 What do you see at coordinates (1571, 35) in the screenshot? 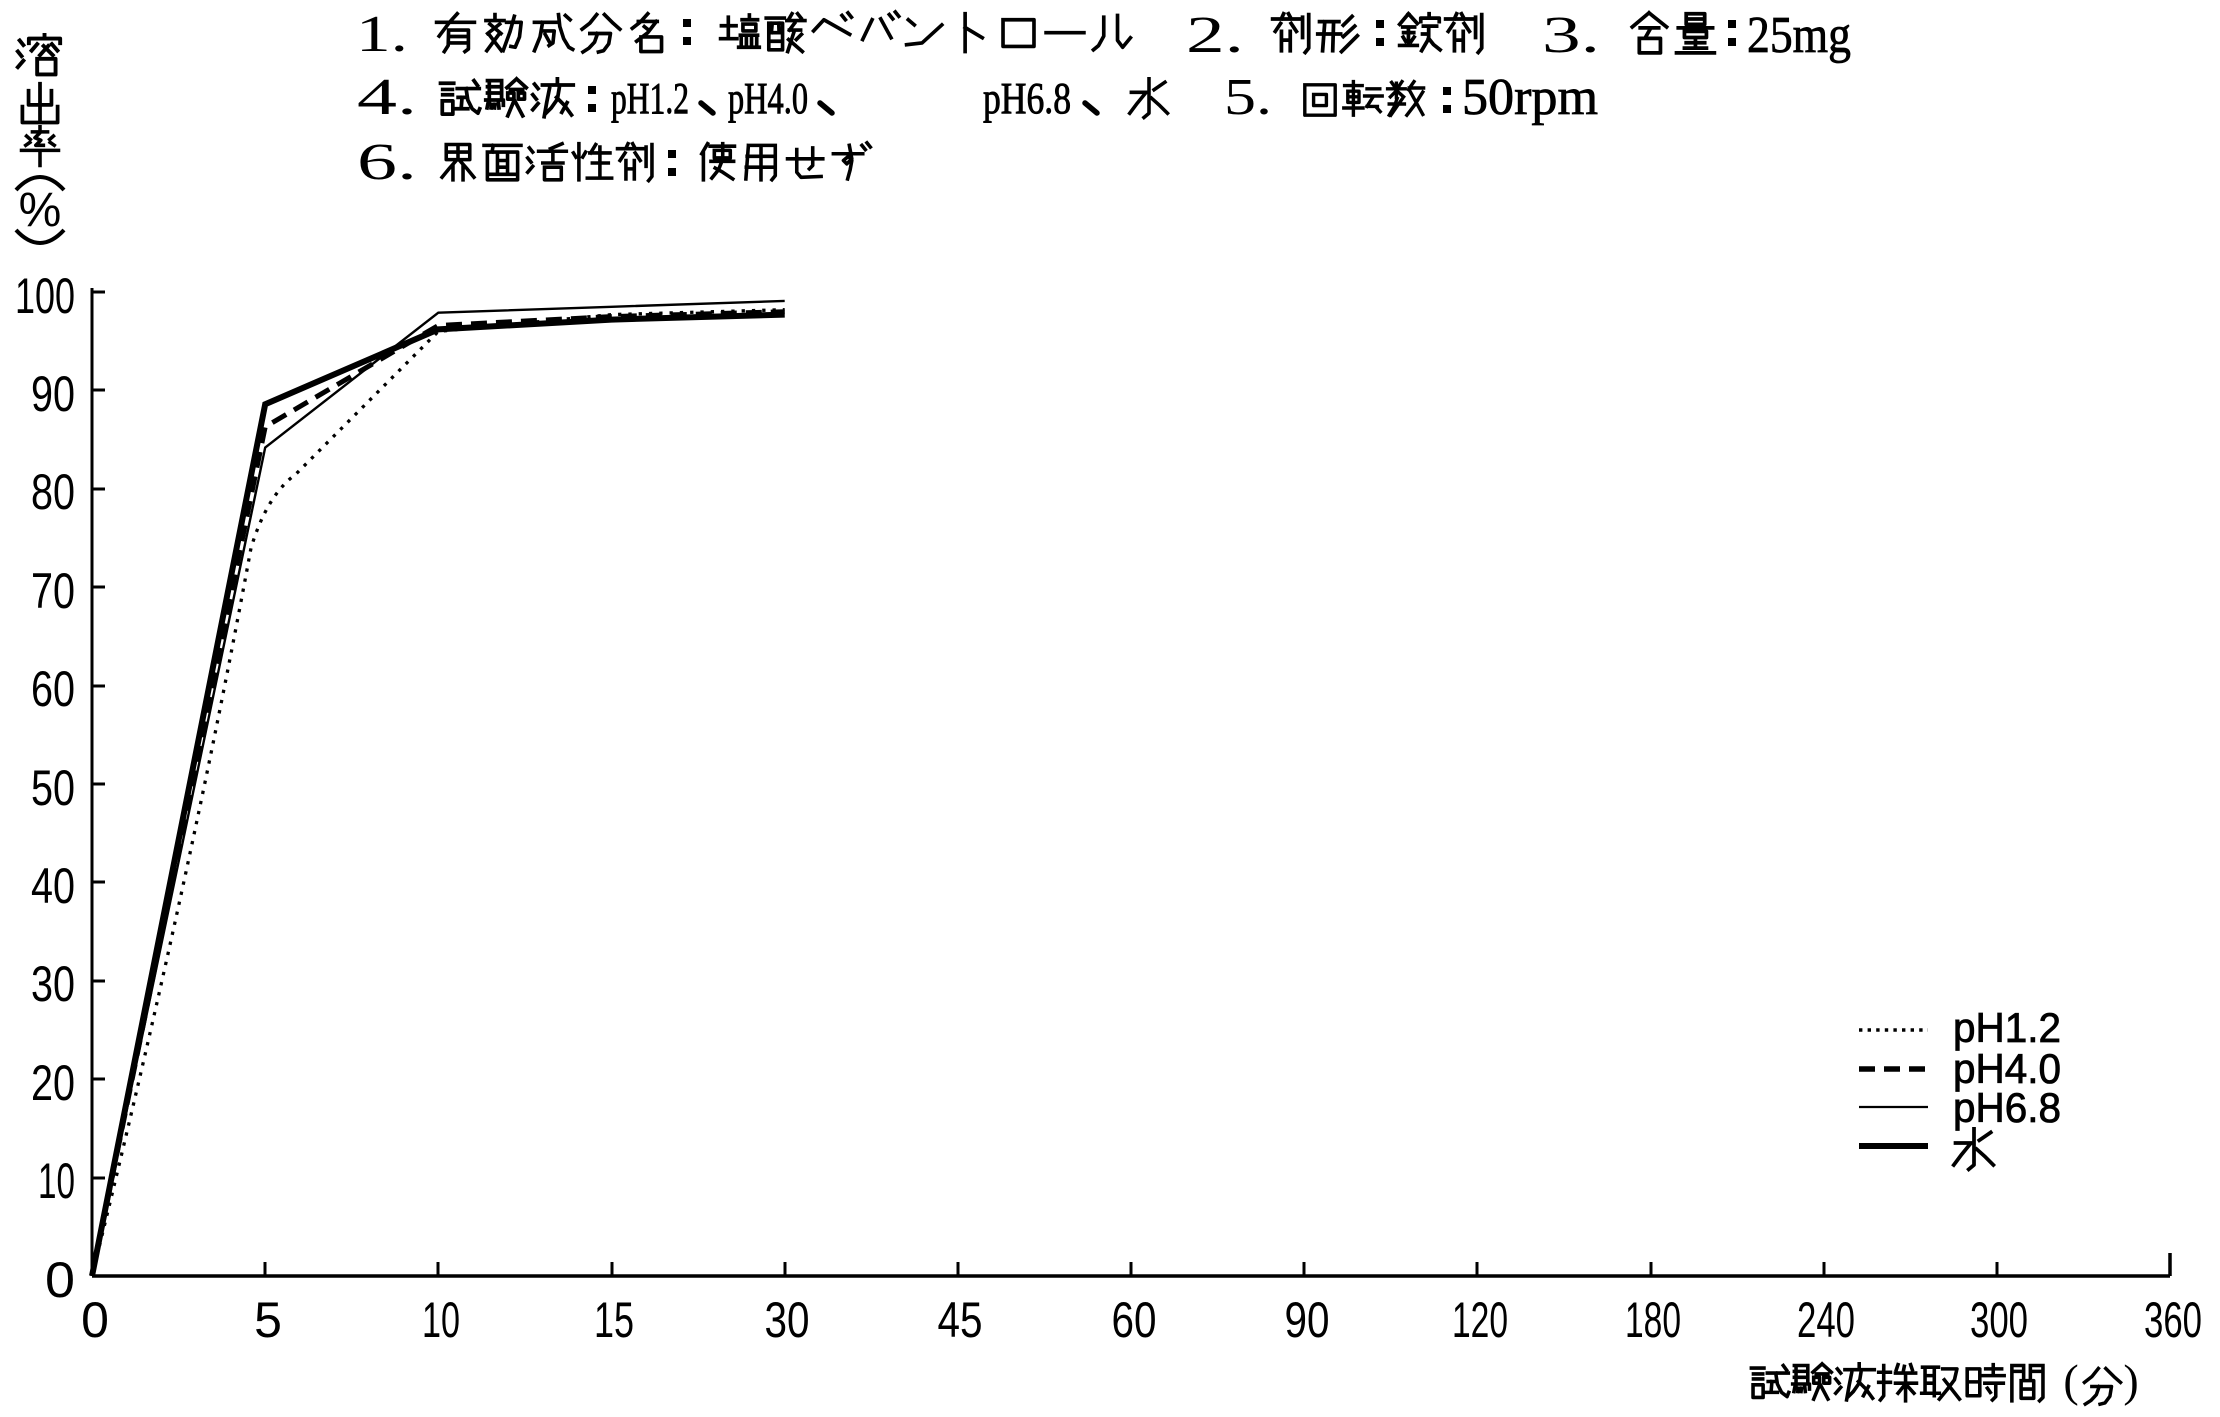
I see `svg-text: 3.` at bounding box center [1571, 35].